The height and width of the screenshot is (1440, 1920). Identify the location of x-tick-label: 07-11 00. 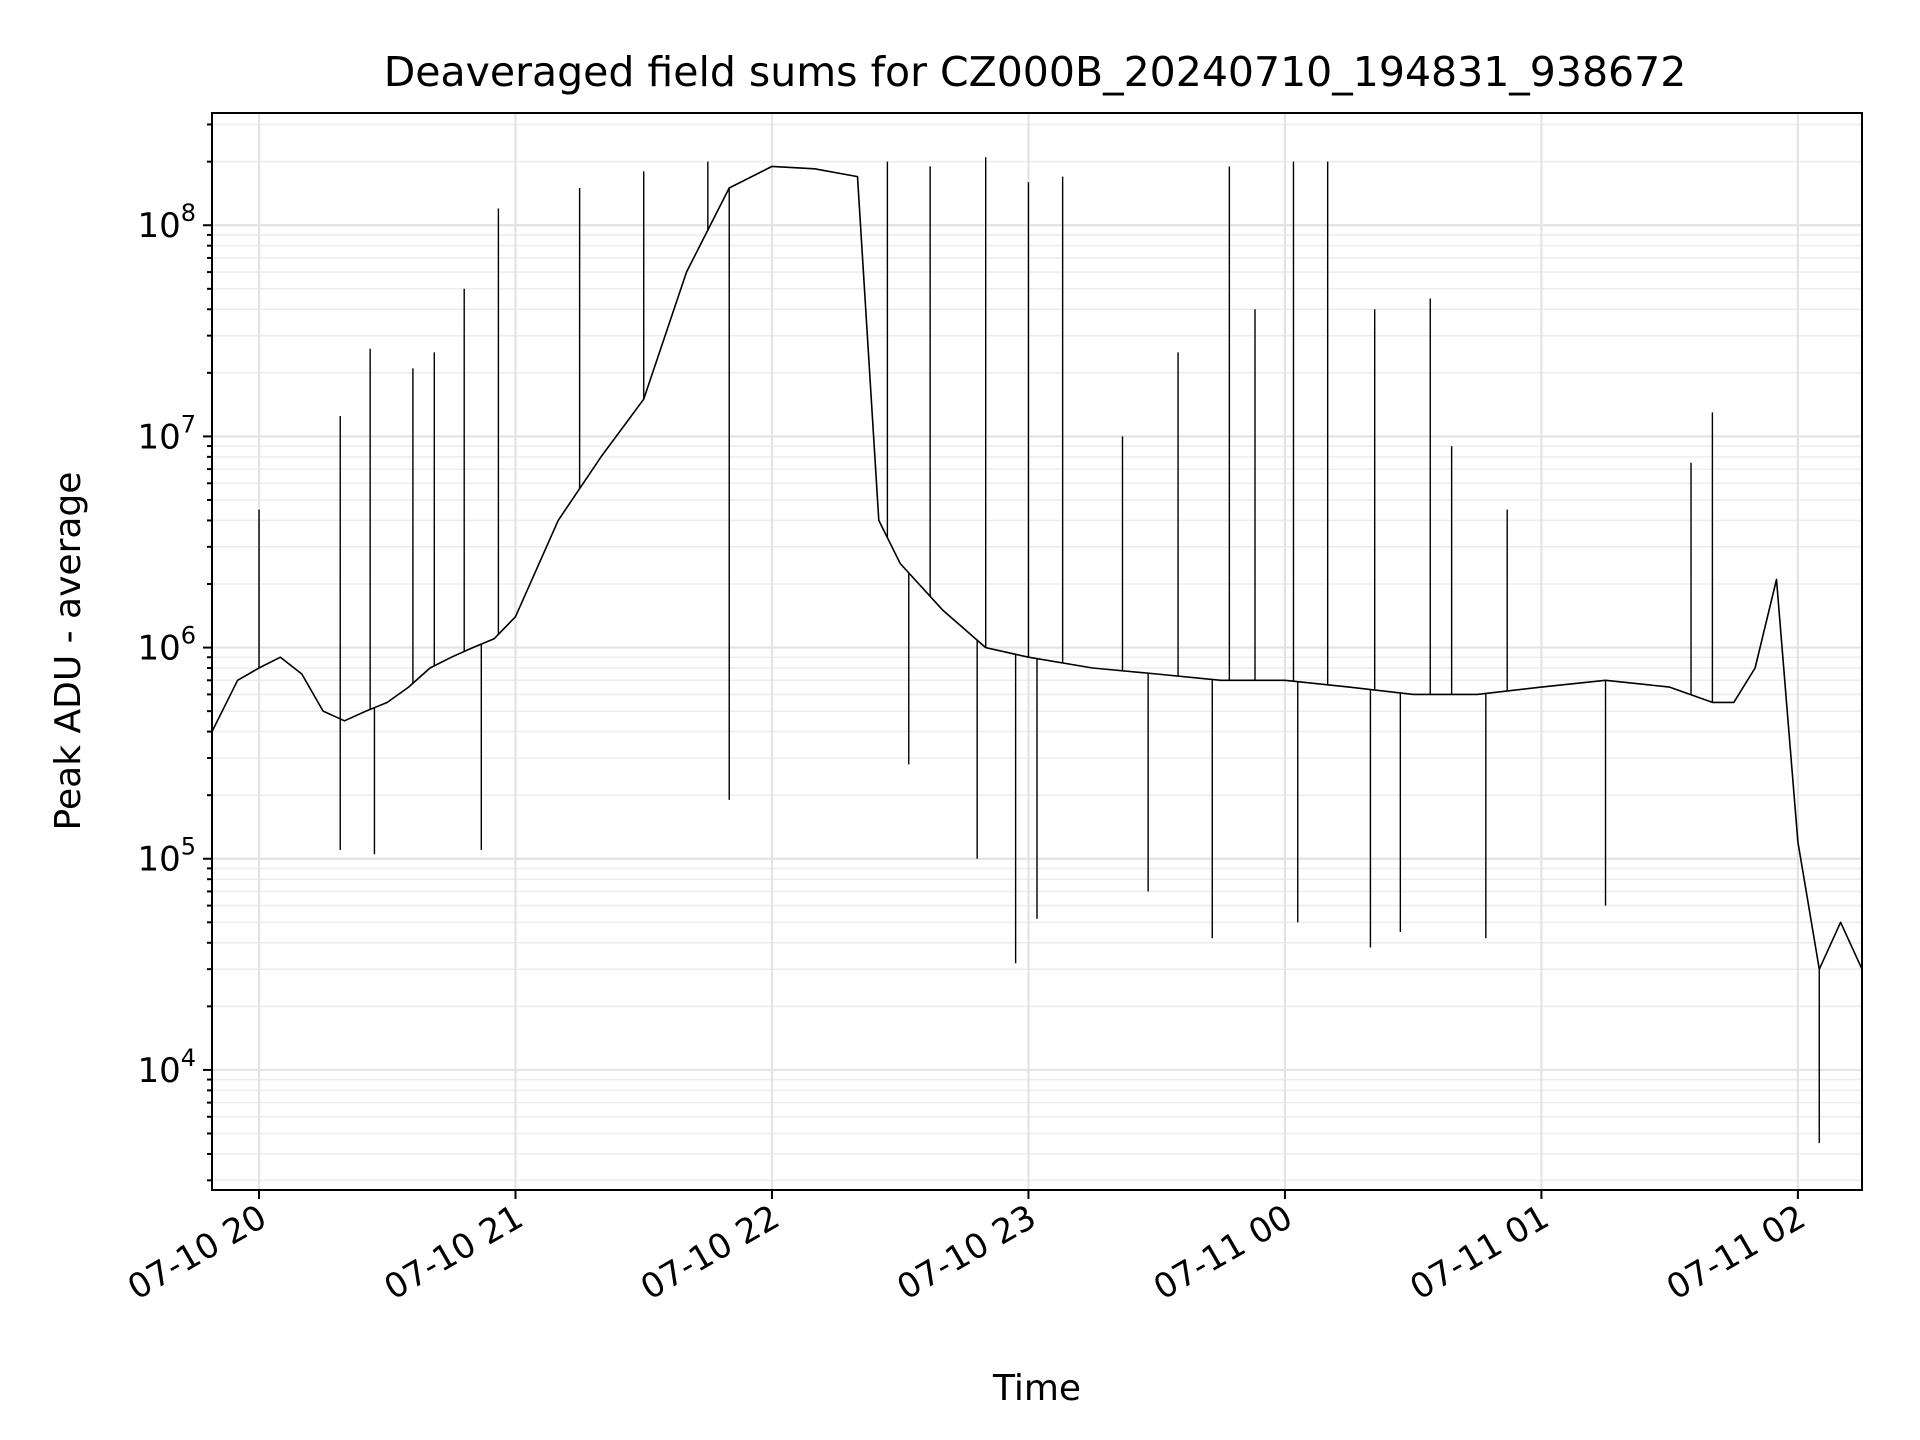
(1223, 1252).